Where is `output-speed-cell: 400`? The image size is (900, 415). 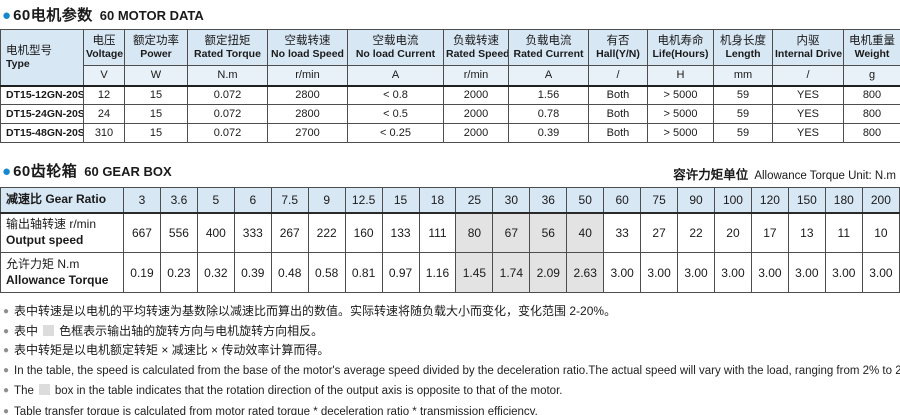
output-speed-cell: 400 is located at coordinates (215, 232).